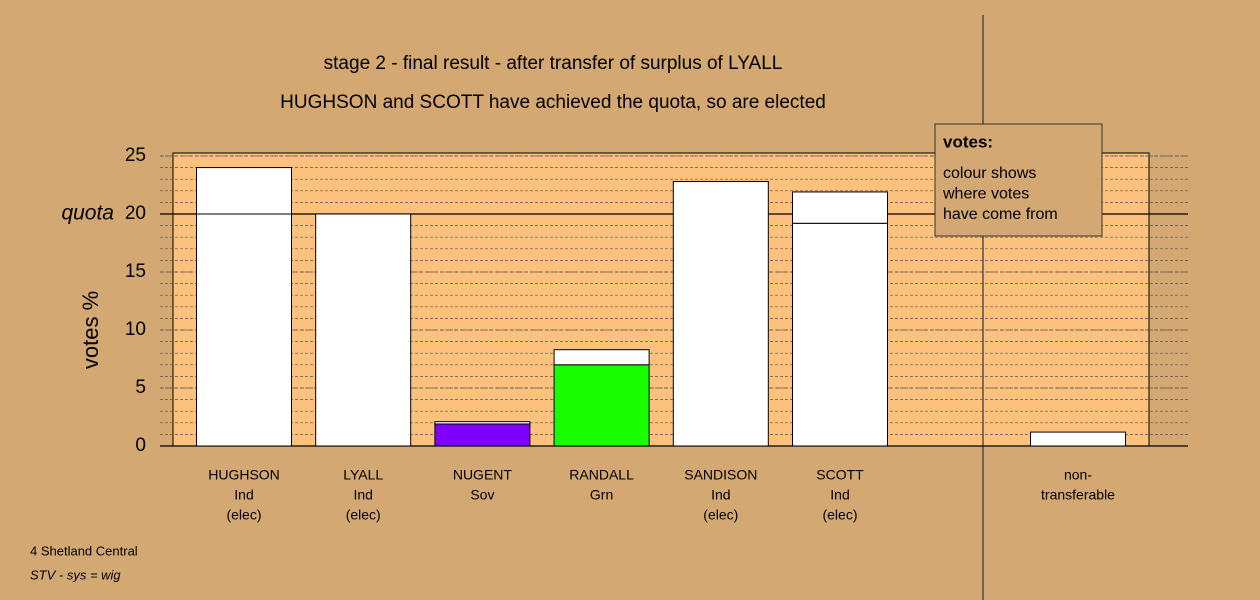 Image resolution: width=1260 pixels, height=600 pixels. I want to click on x-tick-label: NUGENT, so click(483, 475).